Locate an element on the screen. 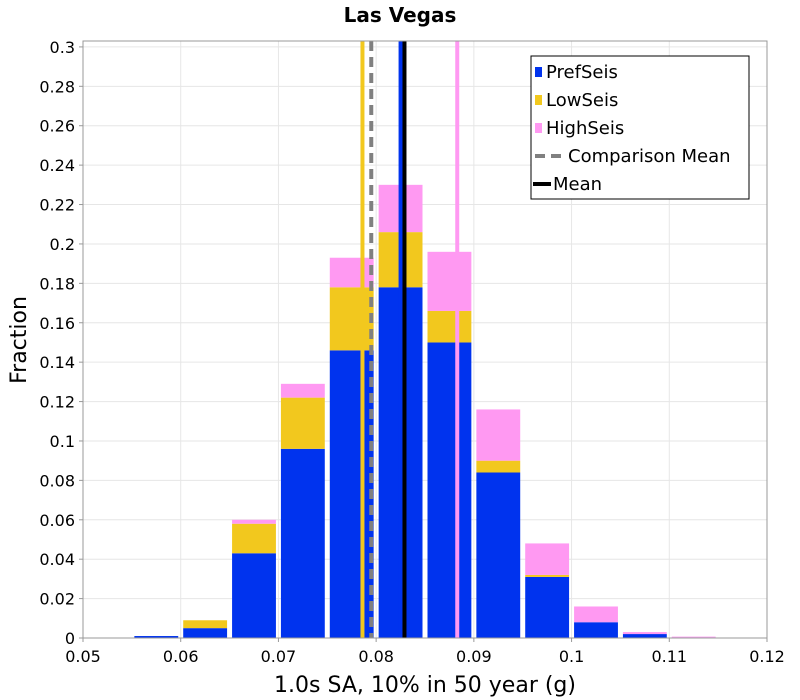  legend-label-highseis: HighSeis is located at coordinates (585, 128).